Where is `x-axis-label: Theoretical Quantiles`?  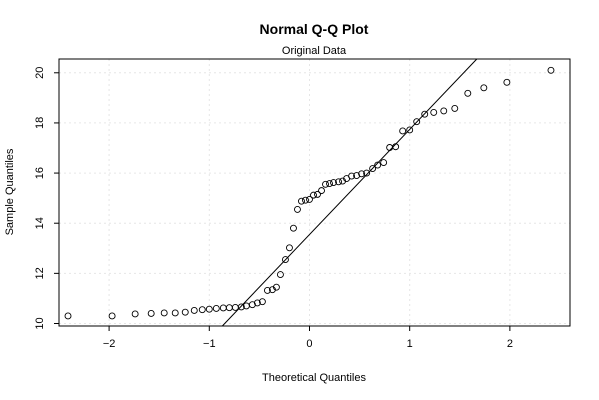
x-axis-label: Theoretical Quantiles is located at coordinates (314, 378).